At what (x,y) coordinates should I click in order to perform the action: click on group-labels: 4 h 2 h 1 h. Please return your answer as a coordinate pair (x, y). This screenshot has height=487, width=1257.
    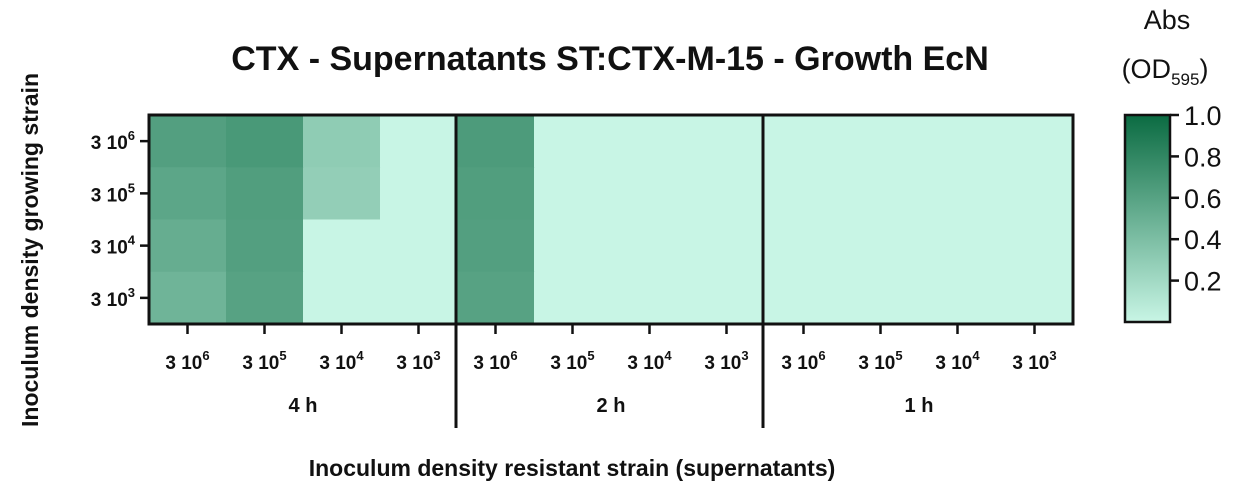
    Looking at the image, I should click on (611, 406).